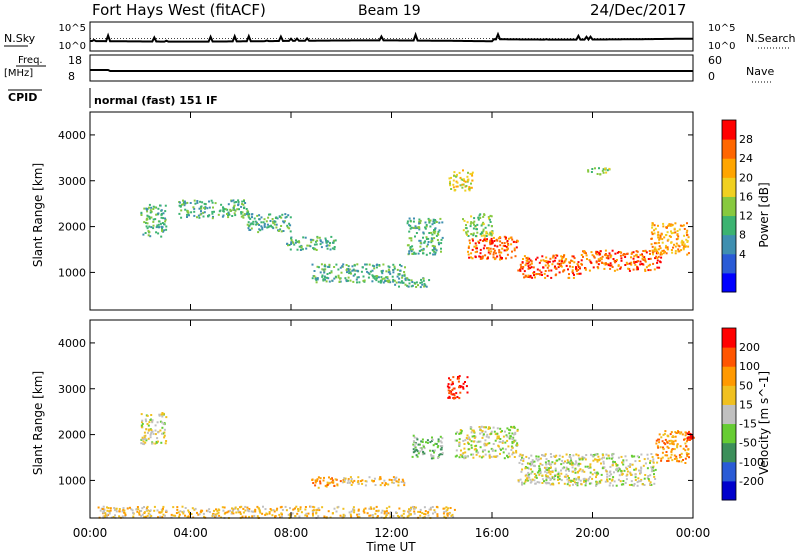 The height and width of the screenshot is (554, 800). What do you see at coordinates (715, 60) in the screenshot?
I see `nave-tick-top: 60` at bounding box center [715, 60].